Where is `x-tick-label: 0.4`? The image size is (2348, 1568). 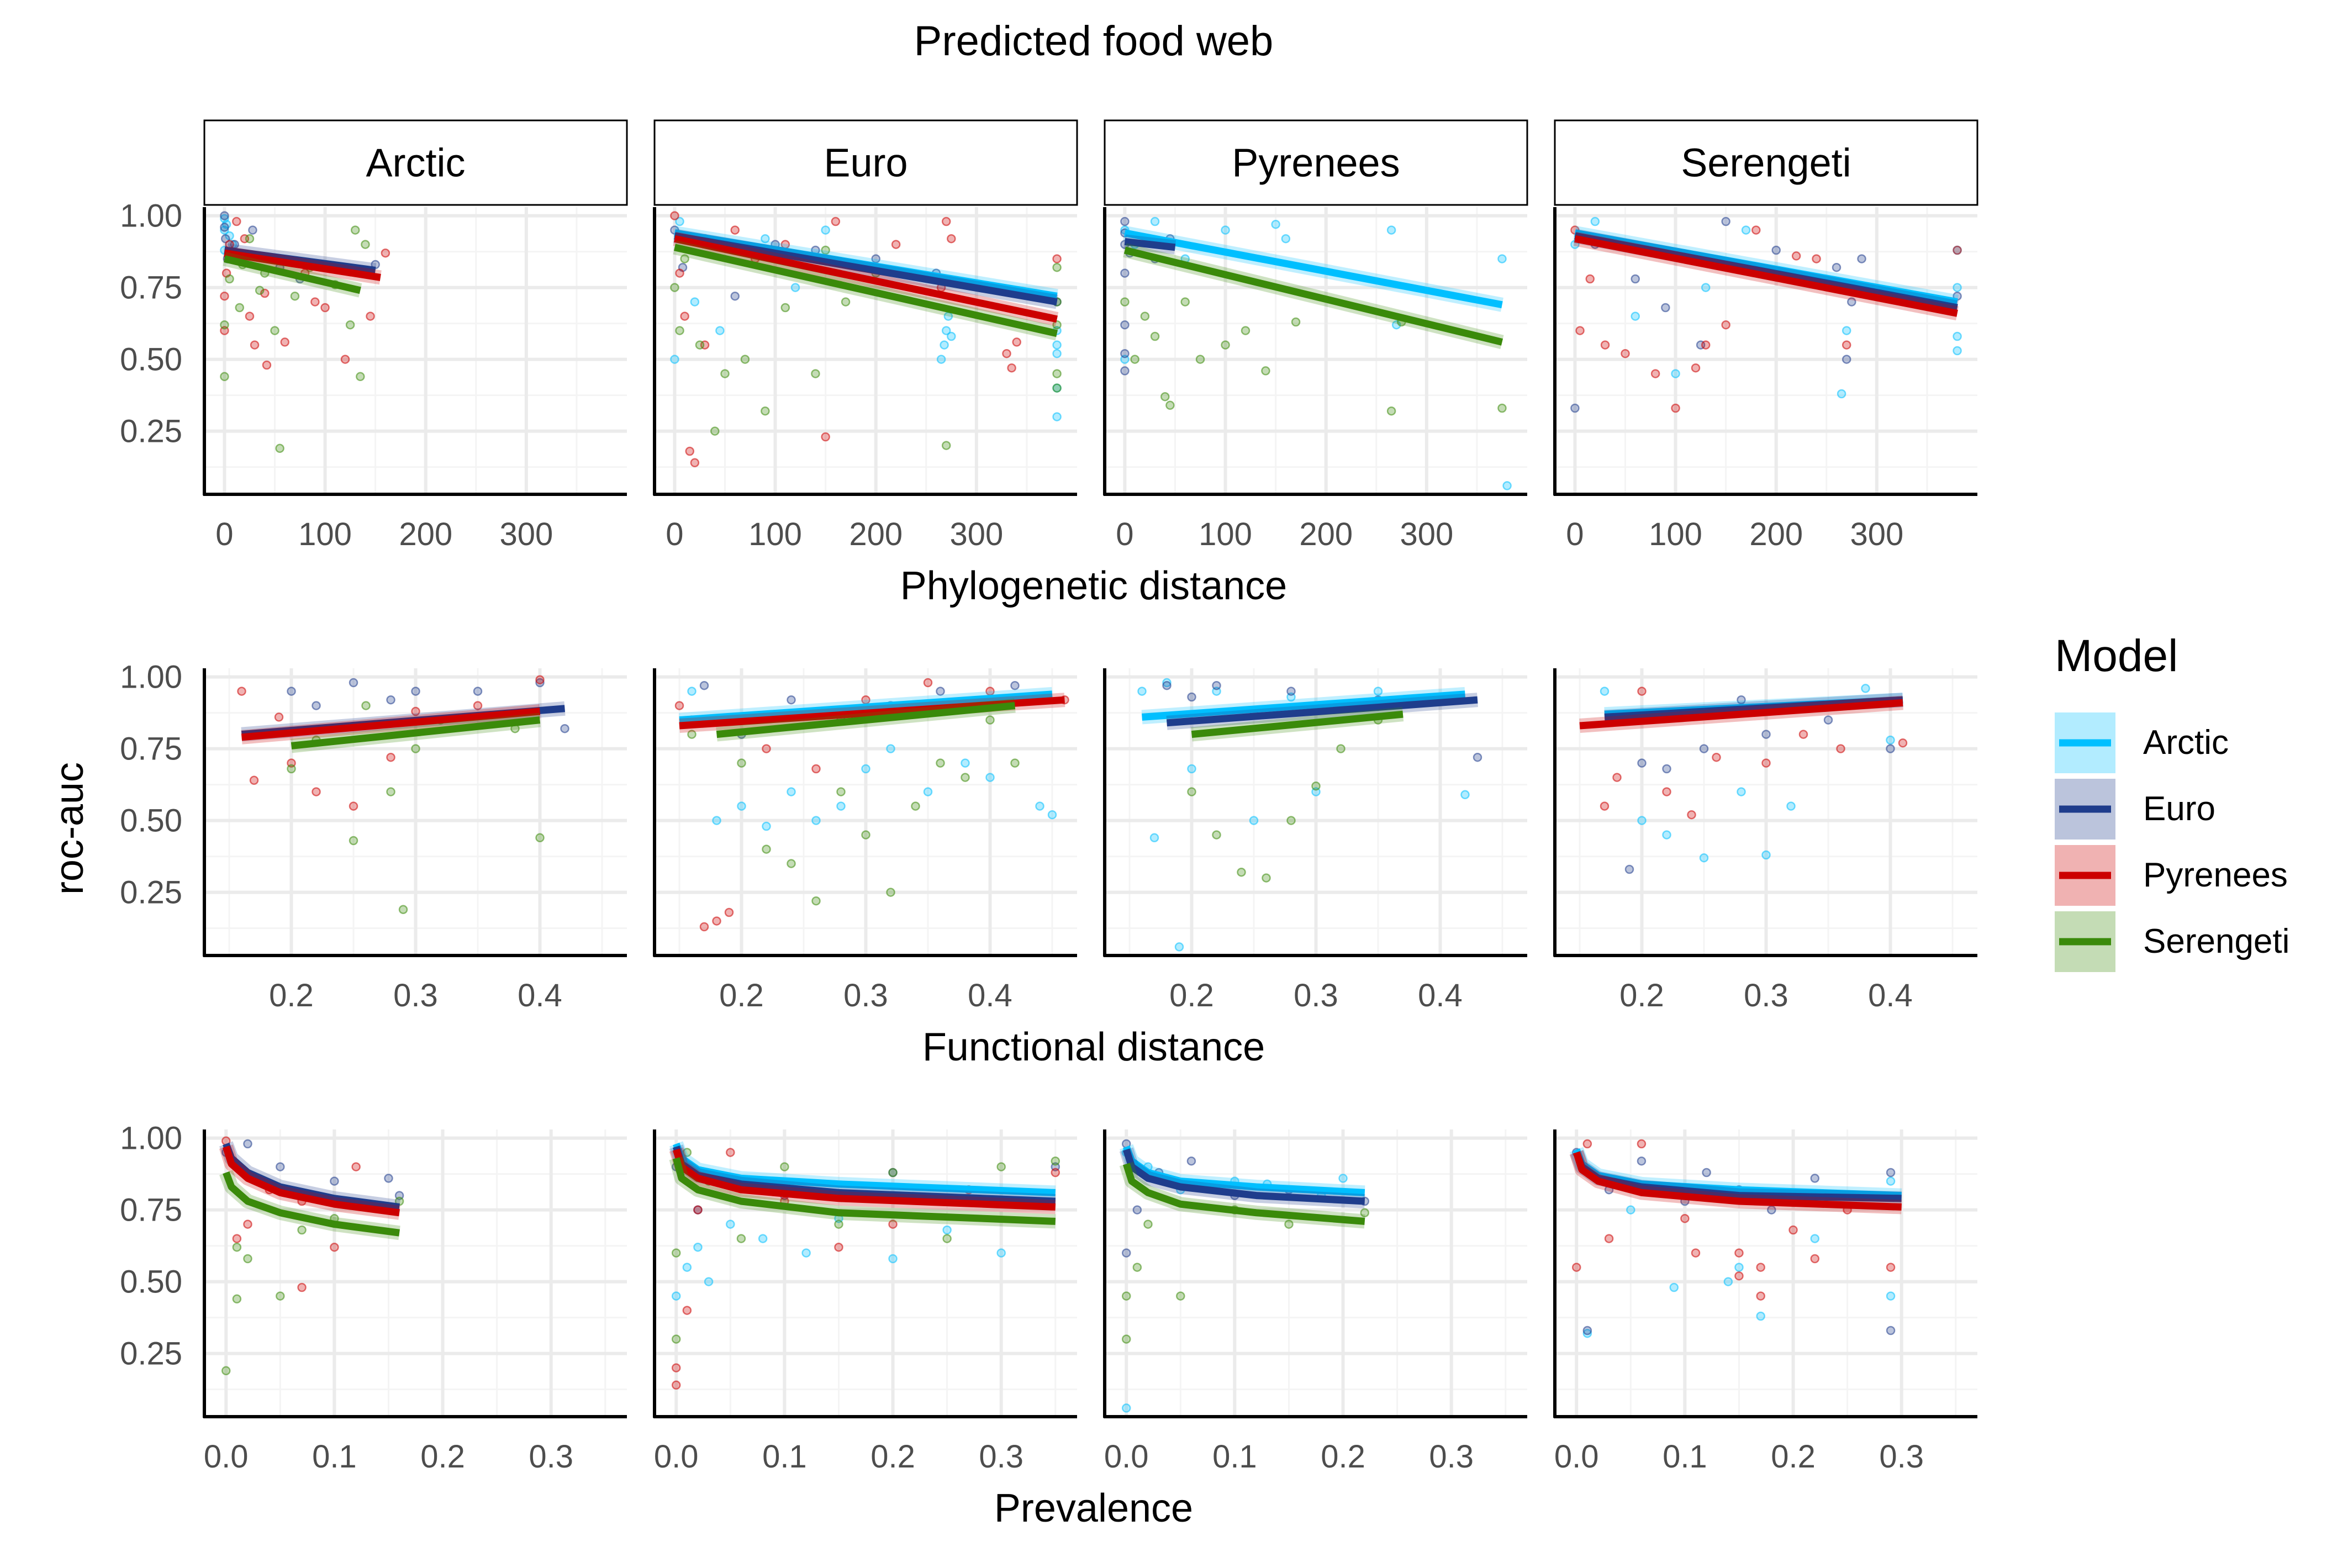
x-tick-label: 0.4 is located at coordinates (540, 995).